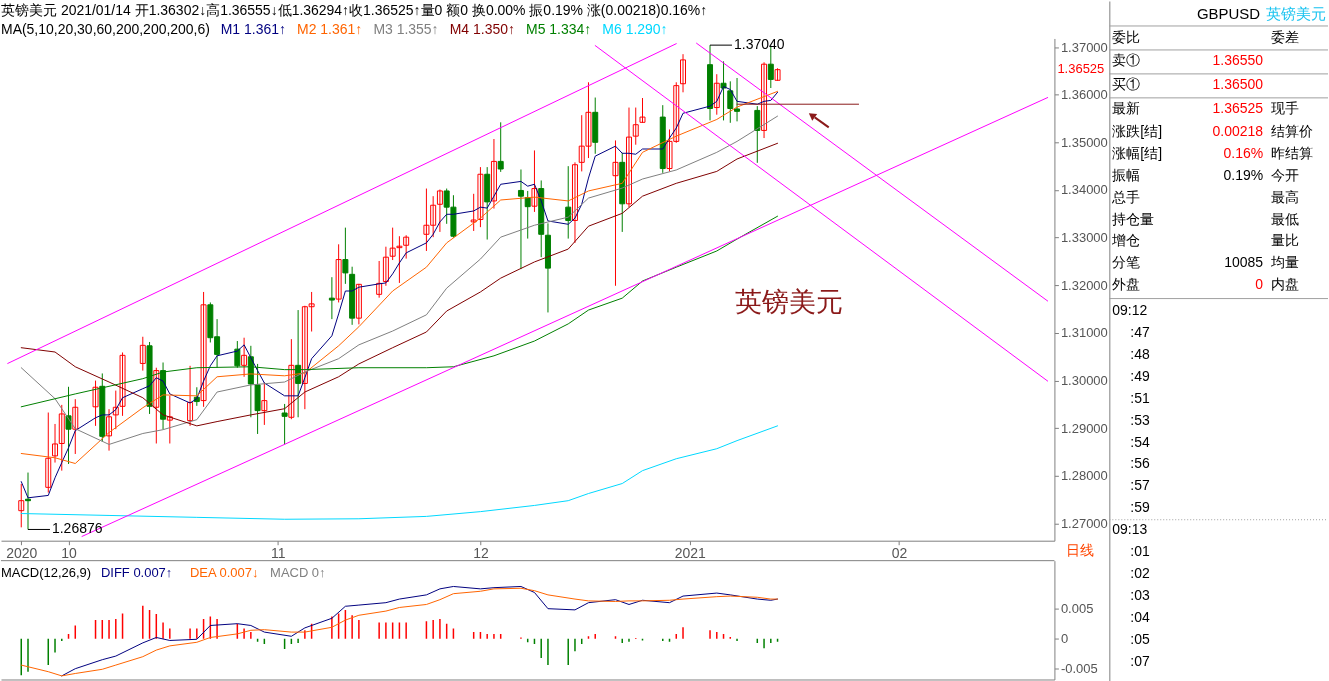 The height and width of the screenshot is (681, 1329). Describe the element at coordinates (635, 29) in the screenshot. I see `text: M6 1.290↑` at that location.